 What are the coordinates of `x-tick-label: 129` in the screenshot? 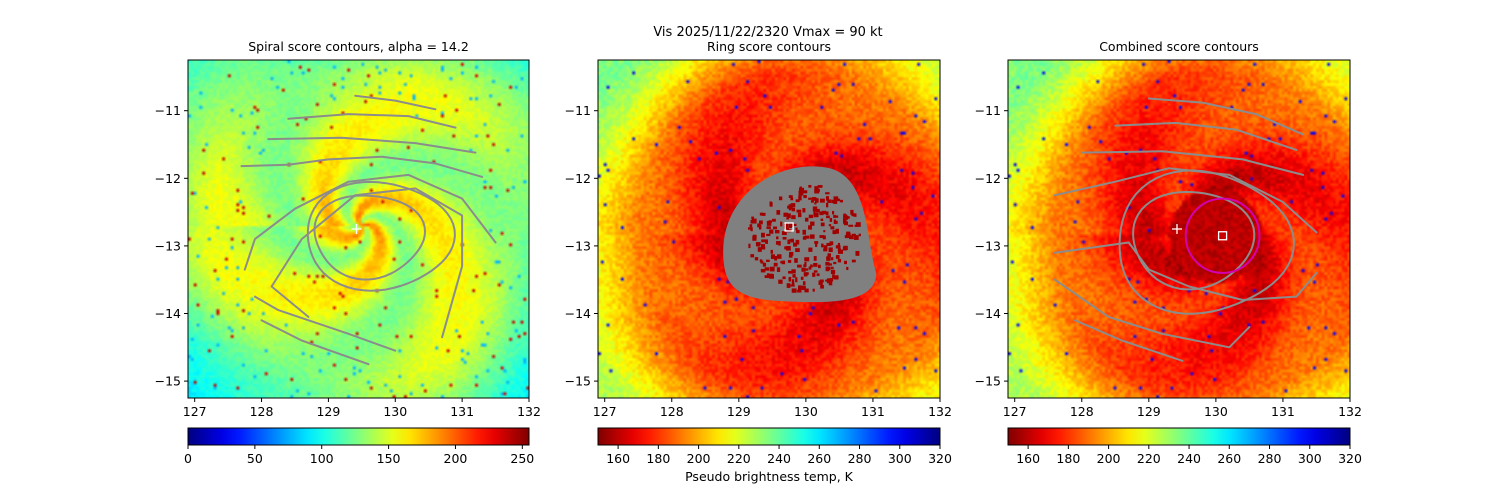 It's located at (328, 411).